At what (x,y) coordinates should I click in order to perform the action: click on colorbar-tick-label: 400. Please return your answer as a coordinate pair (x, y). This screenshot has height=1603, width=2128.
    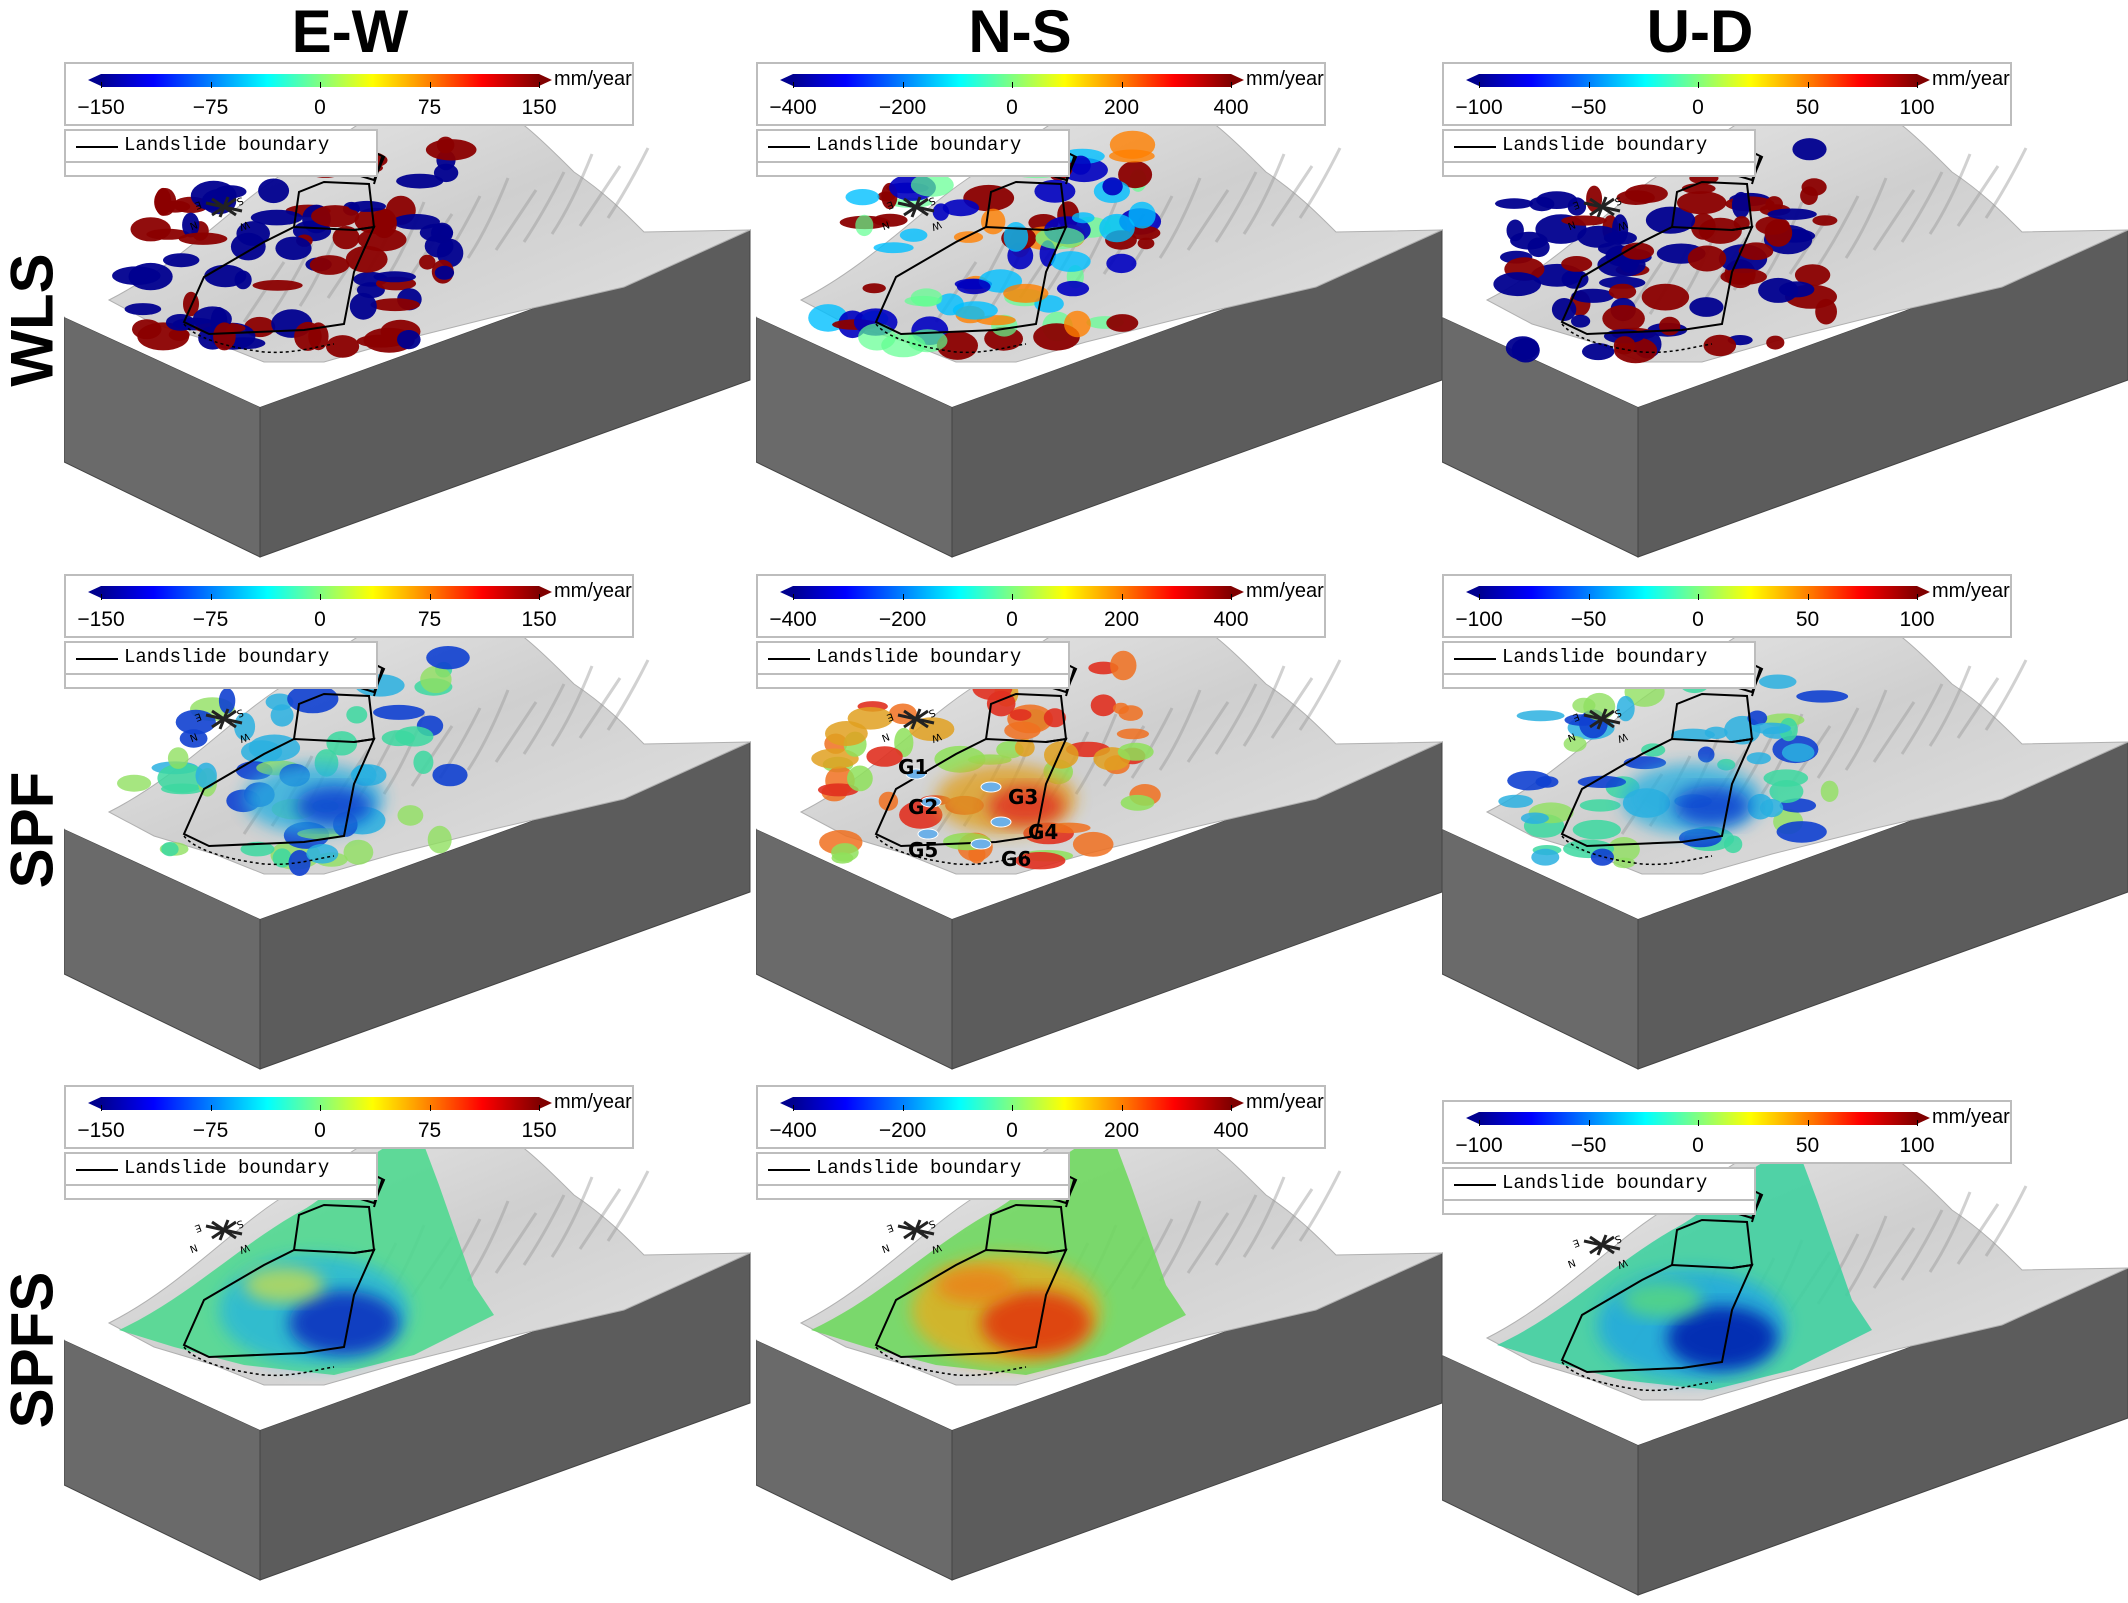
    Looking at the image, I should click on (1231, 107).